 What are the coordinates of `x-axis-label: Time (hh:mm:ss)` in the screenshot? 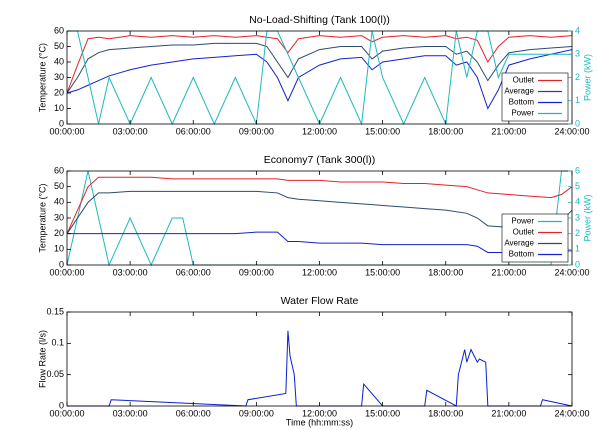 It's located at (319, 422).